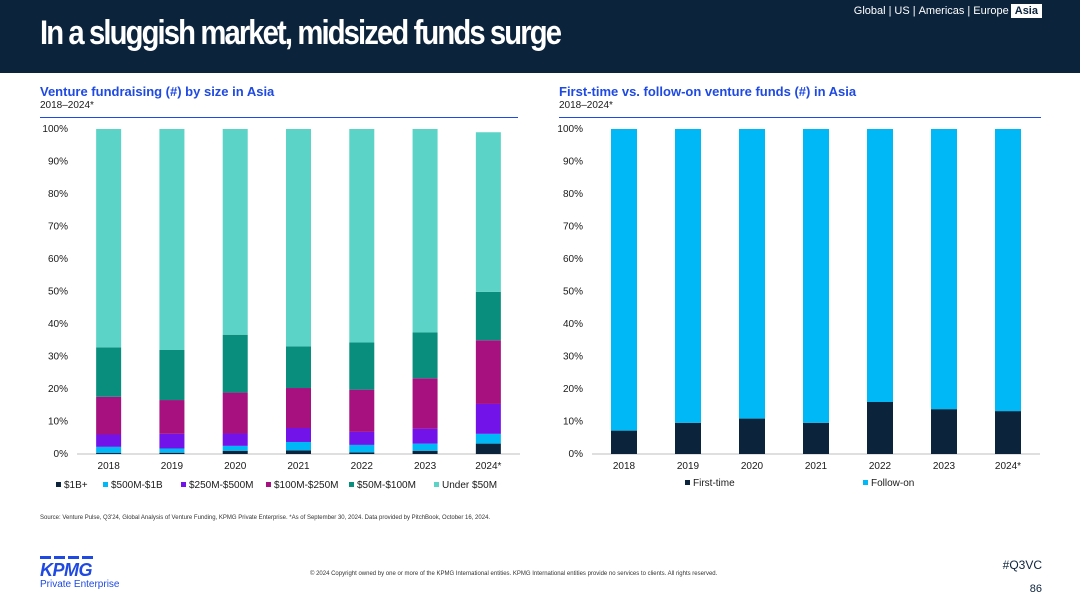 The width and height of the screenshot is (1080, 607). What do you see at coordinates (469, 485) in the screenshot?
I see `left-legend-label: Under $50M` at bounding box center [469, 485].